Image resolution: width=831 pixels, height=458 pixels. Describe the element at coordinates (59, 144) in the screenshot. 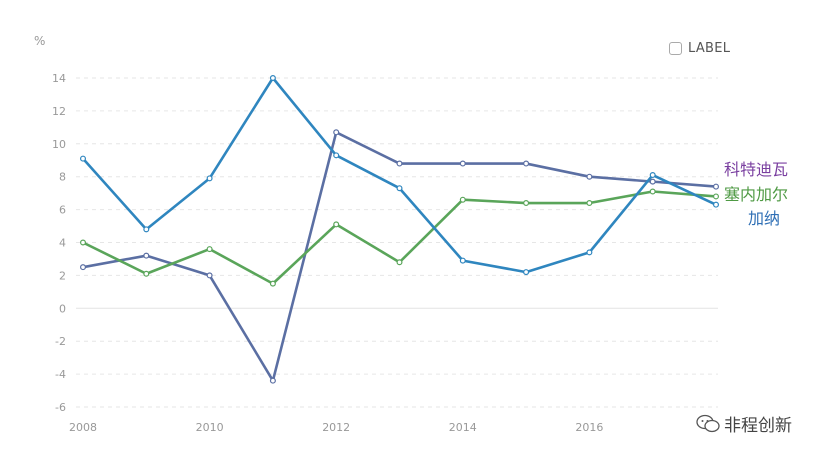

I see `y-tick-label: 10` at that location.